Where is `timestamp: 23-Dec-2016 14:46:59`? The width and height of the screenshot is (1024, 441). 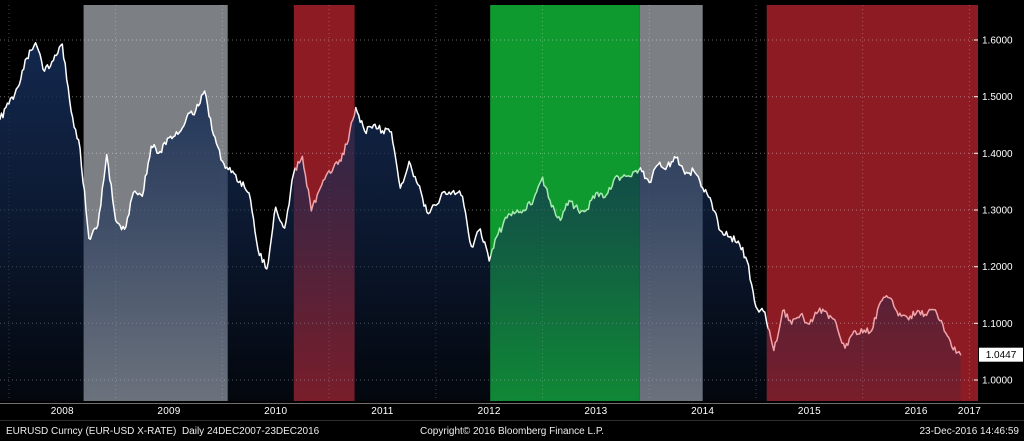 timestamp: 23-Dec-2016 14:46:59 is located at coordinates (969, 431).